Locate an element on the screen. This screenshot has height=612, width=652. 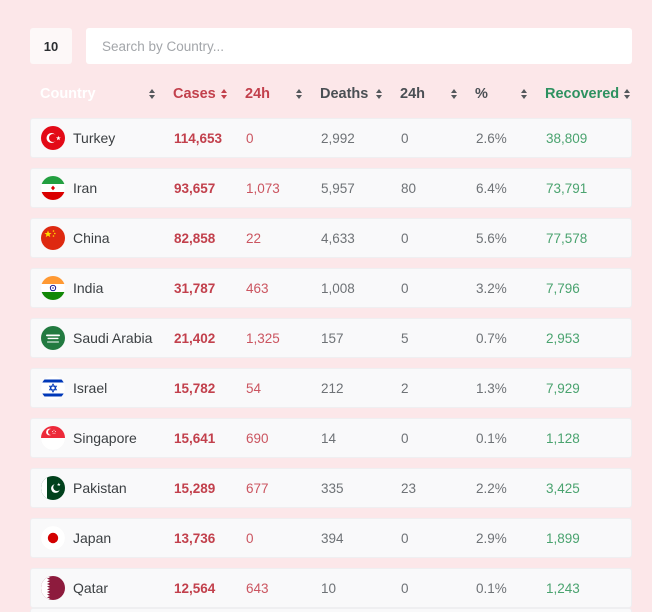
cell-country: Singapore is located at coordinates (107, 438).